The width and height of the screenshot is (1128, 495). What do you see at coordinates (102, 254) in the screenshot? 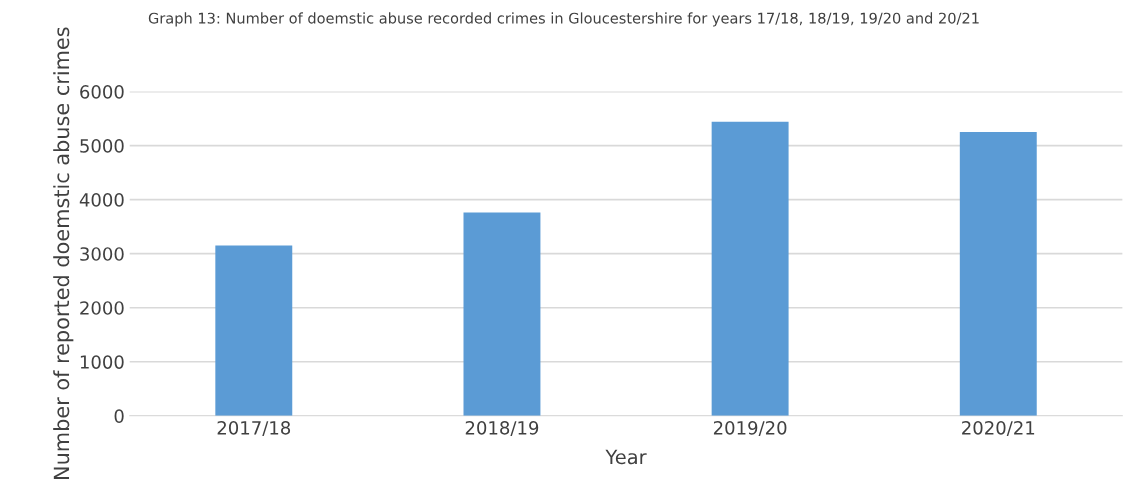
I see `y-tick-label: 3000` at bounding box center [102, 254].